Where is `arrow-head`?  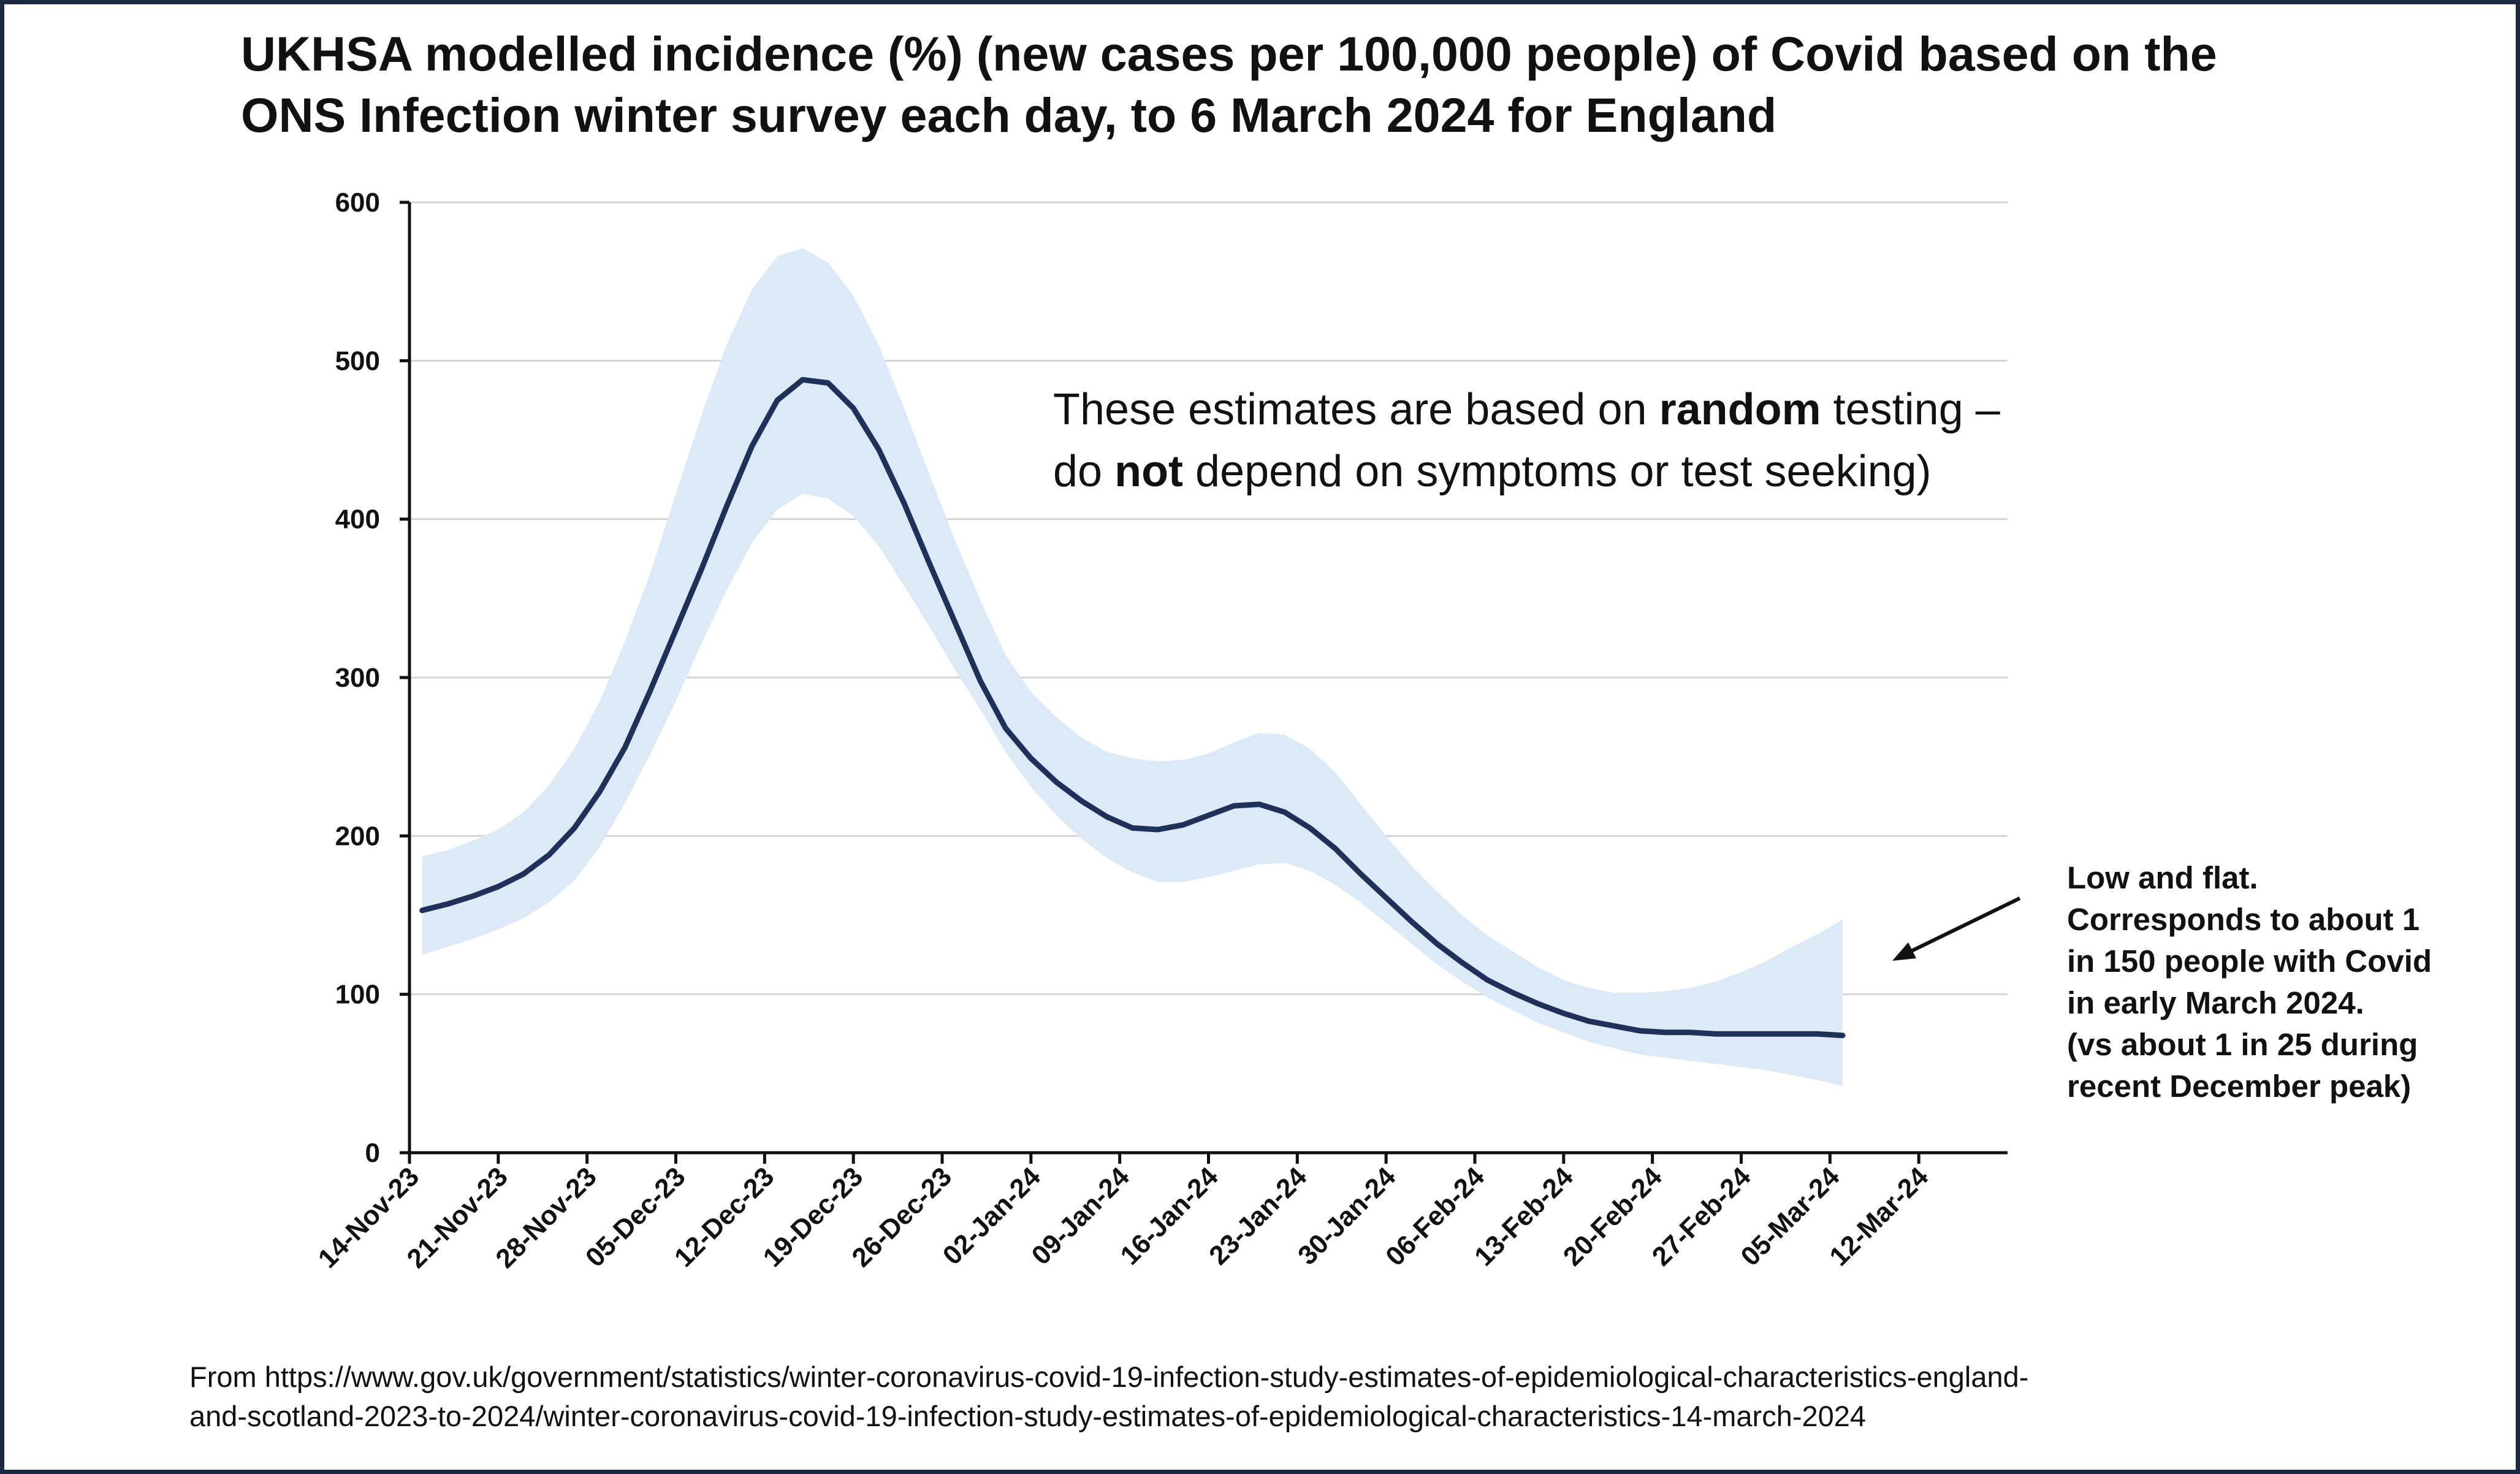
arrow-head is located at coordinates (1904, 951).